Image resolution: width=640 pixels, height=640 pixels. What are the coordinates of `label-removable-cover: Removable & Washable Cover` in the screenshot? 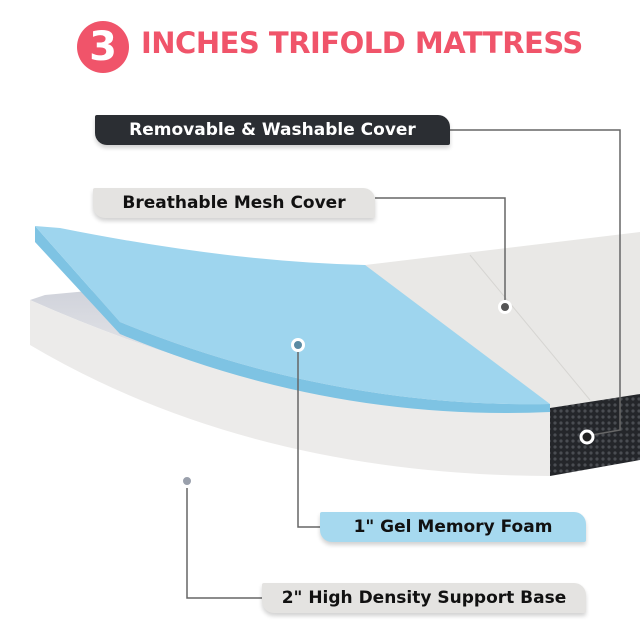 It's located at (272, 130).